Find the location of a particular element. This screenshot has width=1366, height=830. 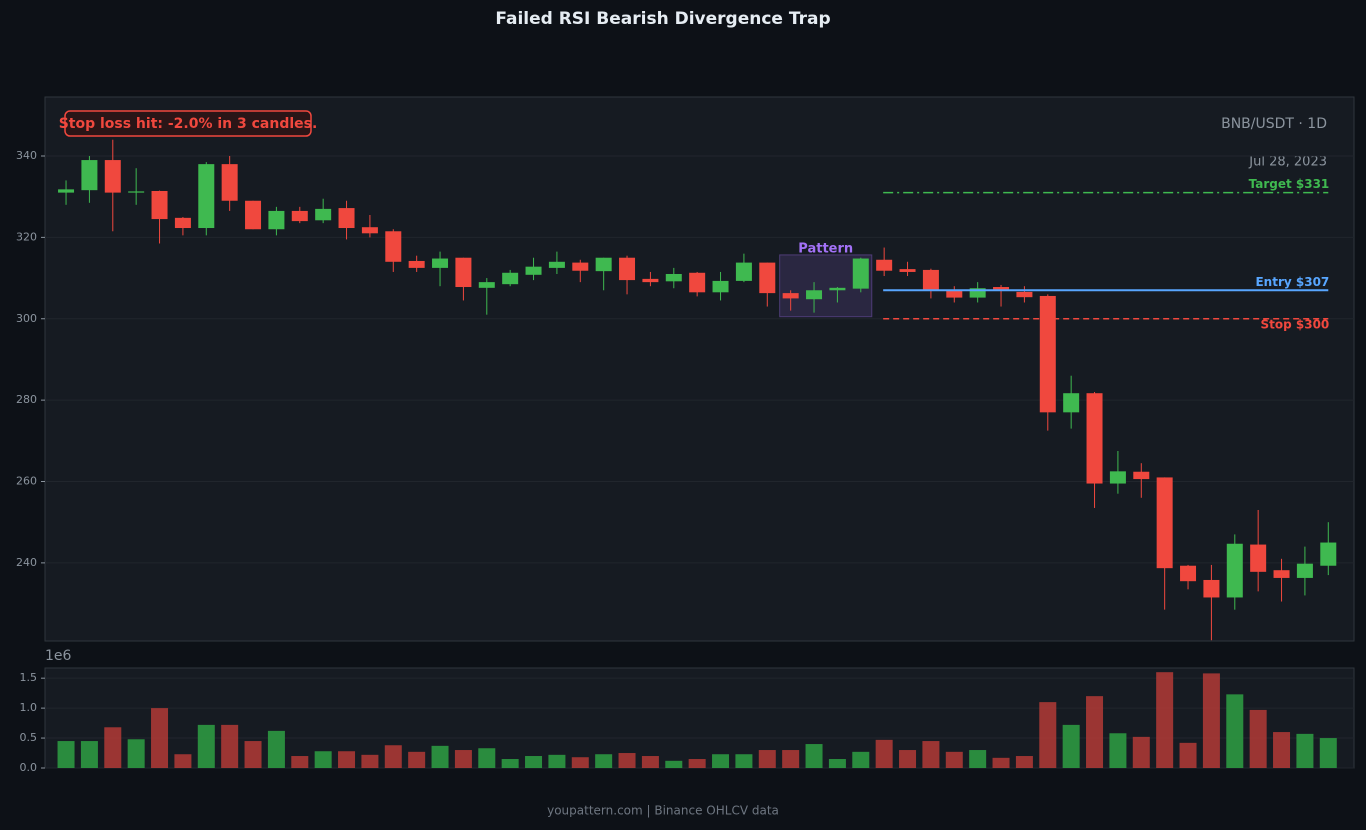

y-tick-label: 320 is located at coordinates (26, 236).